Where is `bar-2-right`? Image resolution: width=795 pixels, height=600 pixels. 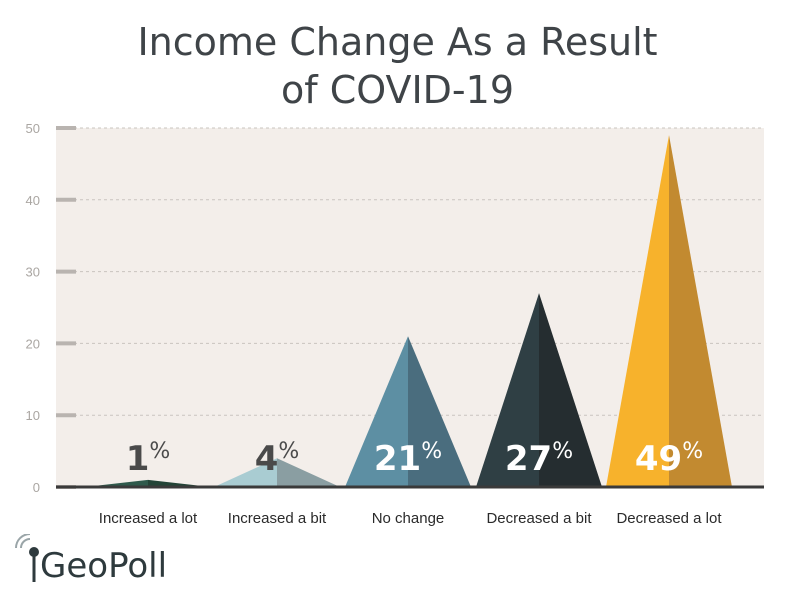
bar-2-right is located at coordinates (439, 411).